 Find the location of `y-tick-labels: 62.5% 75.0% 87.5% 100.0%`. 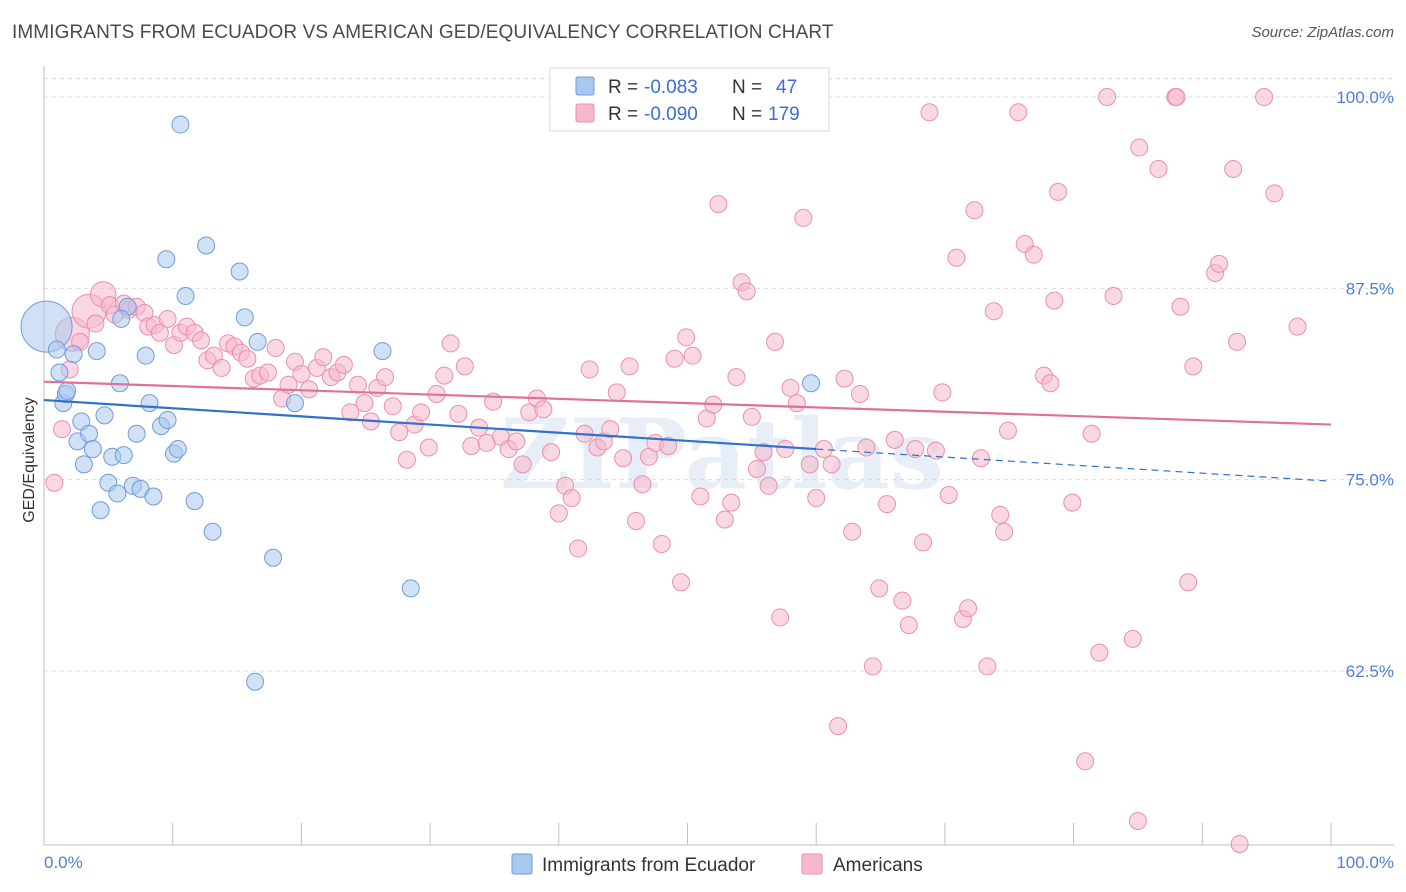

y-tick-labels: 62.5% 75.0% 87.5% 100.0% is located at coordinates (1365, 384).